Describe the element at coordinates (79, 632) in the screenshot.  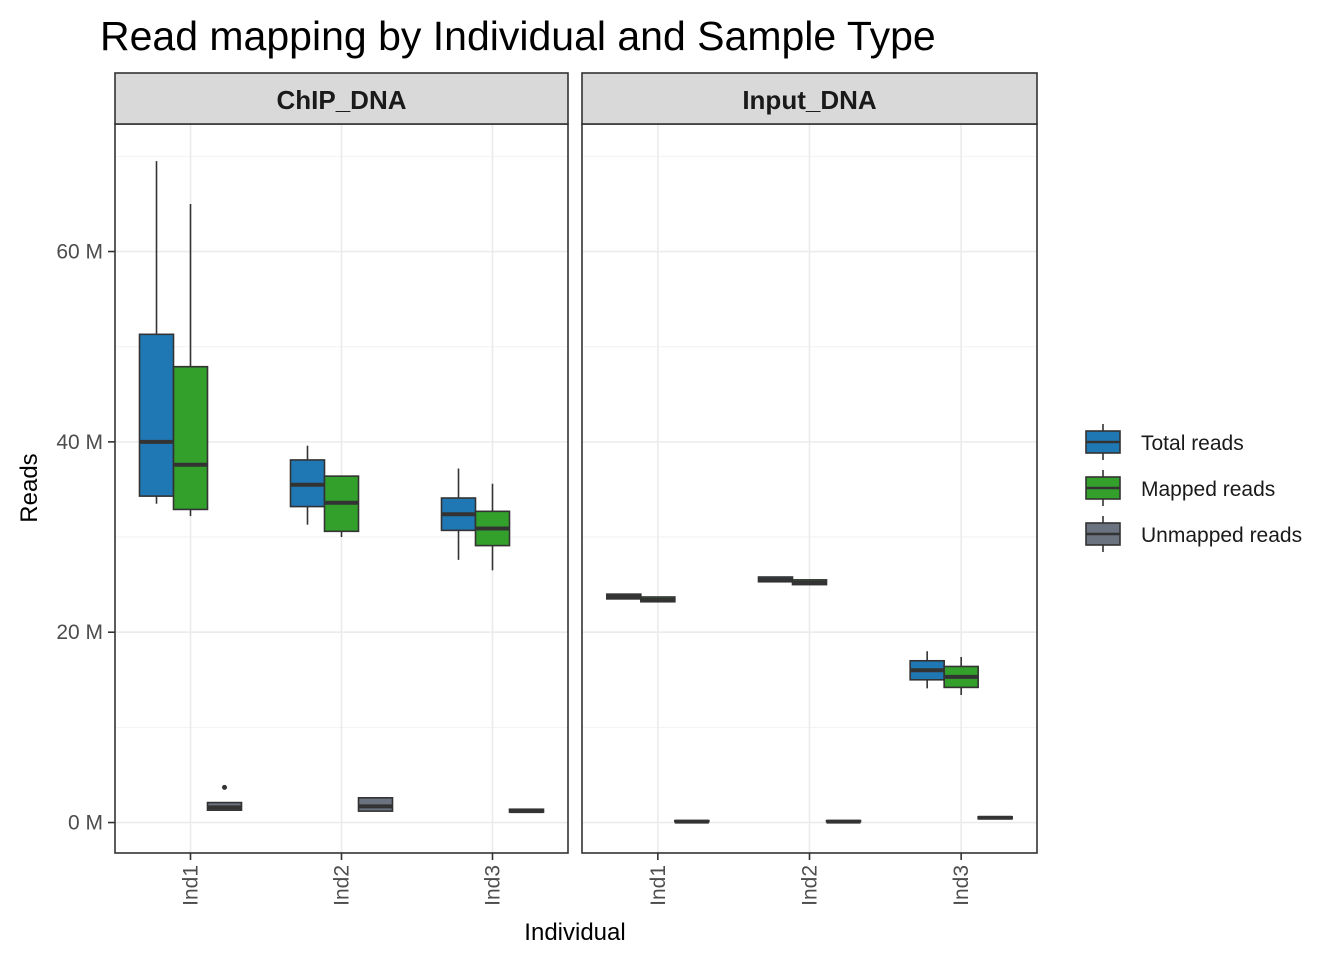
I see `y-tick-label: 20 M` at that location.